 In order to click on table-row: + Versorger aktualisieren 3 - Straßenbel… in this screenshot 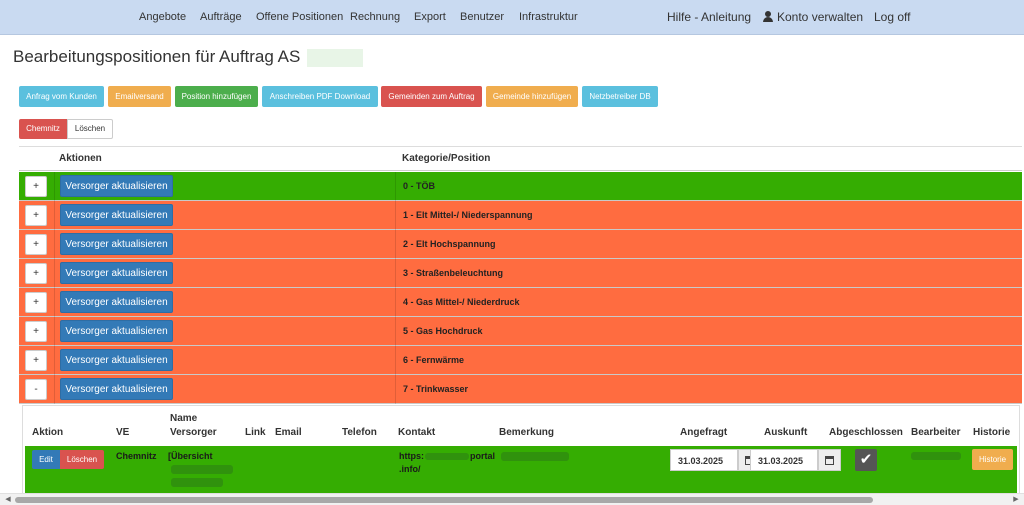, I will do `click(520, 273)`.